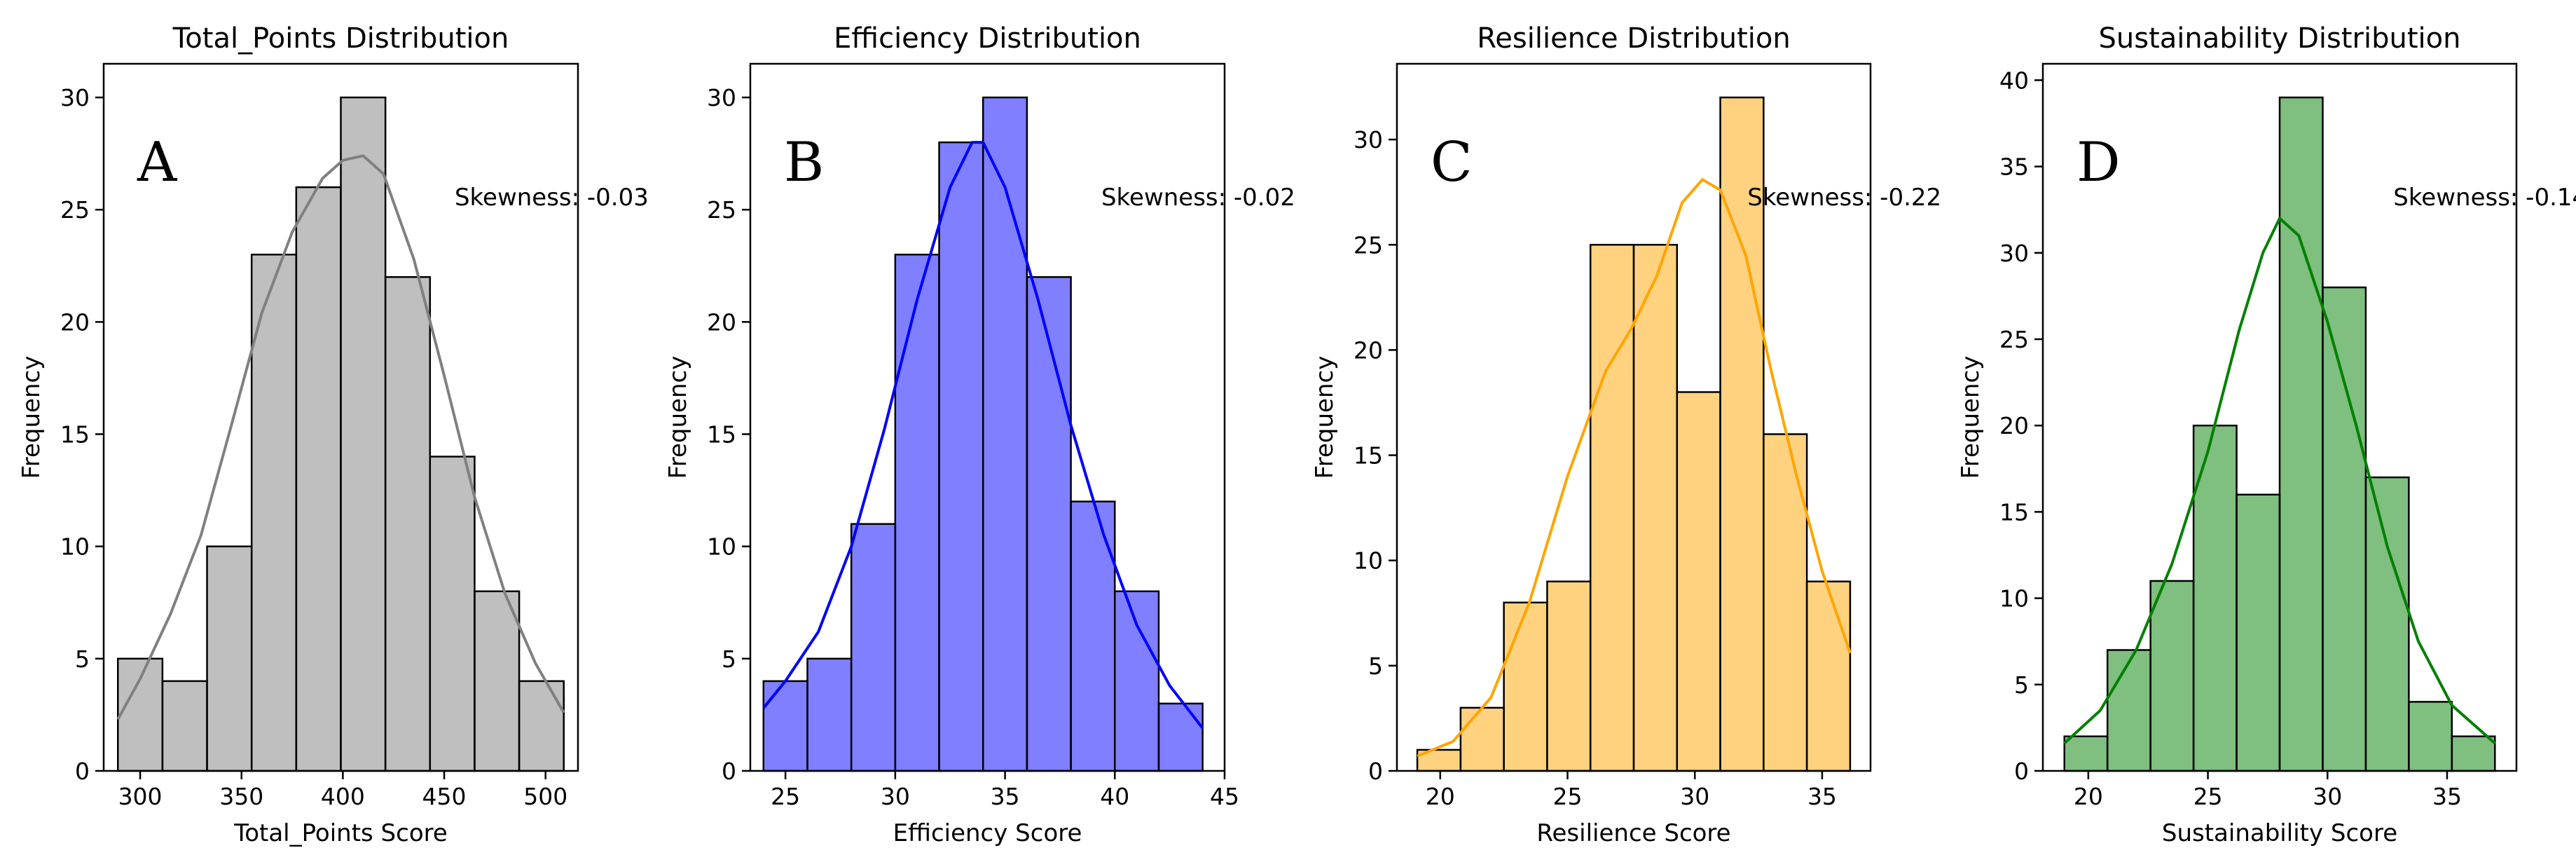 This screenshot has width=2576, height=862. I want to click on chart-title: Efficiency Distribution, so click(987, 38).